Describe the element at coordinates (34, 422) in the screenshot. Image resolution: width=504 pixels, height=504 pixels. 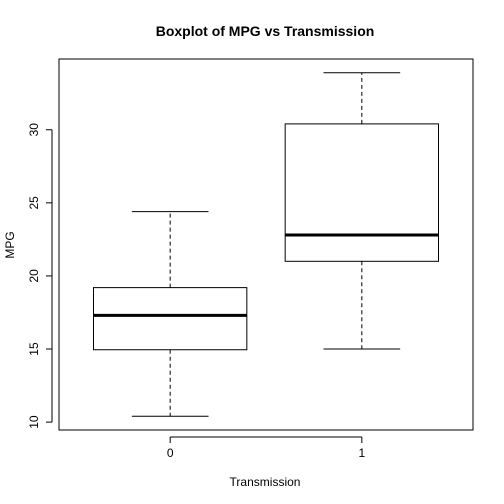
I see `y-tick-label-10: 10` at that location.